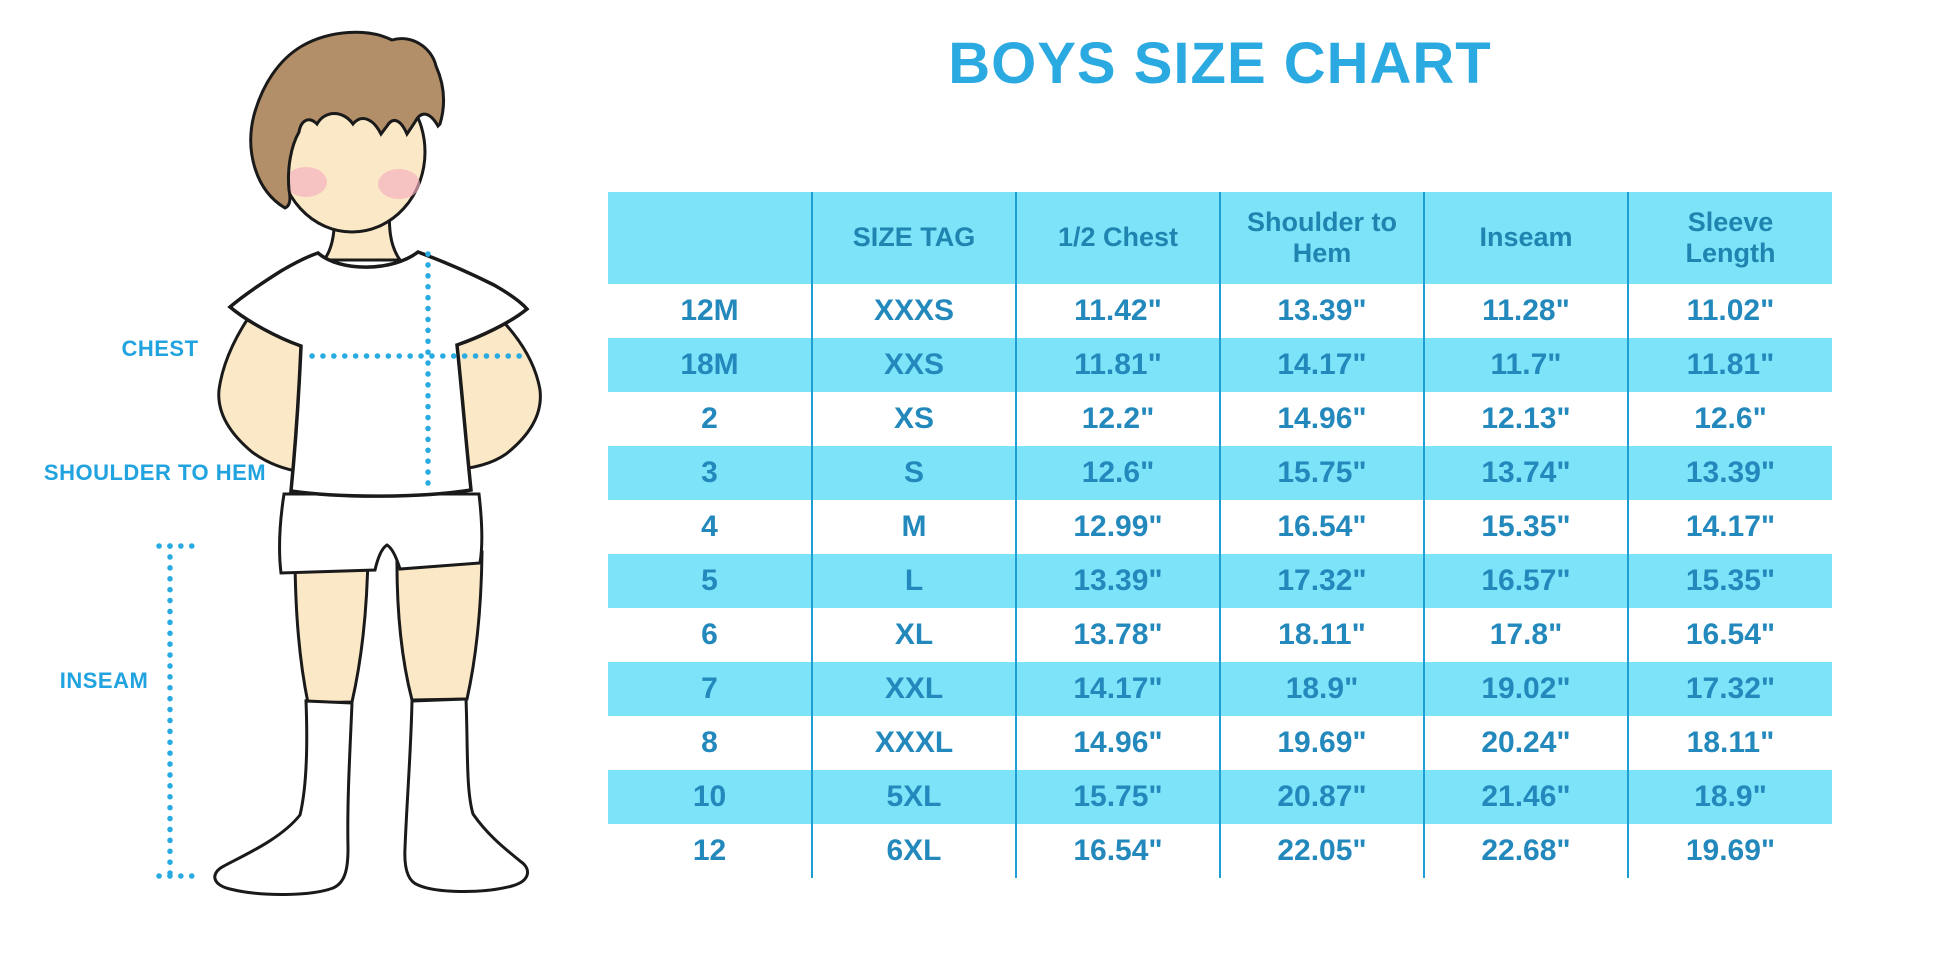  I want to click on cell-inseam: 11.7", so click(1525, 365).